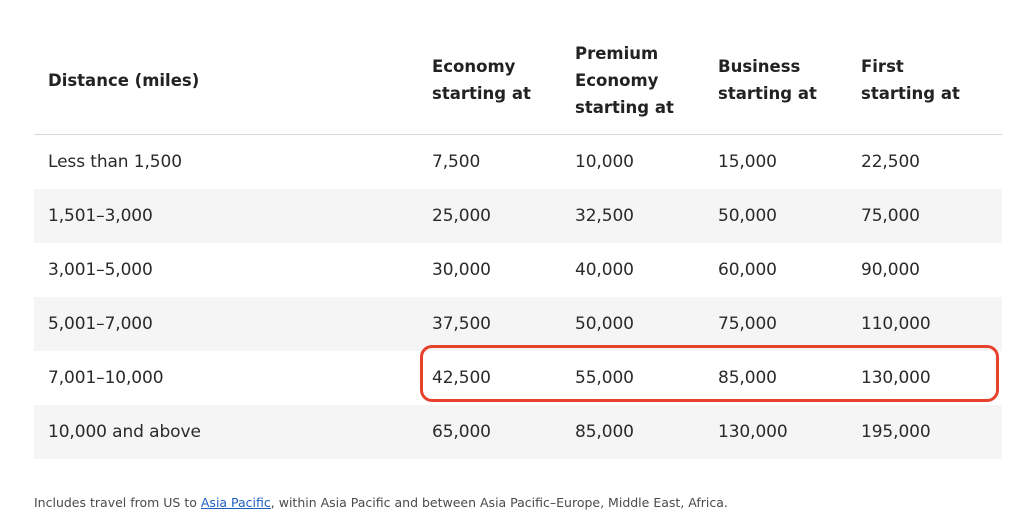 The width and height of the screenshot is (1024, 526). Describe the element at coordinates (604, 324) in the screenshot. I see `premium-economy-cell: 50,000` at that location.